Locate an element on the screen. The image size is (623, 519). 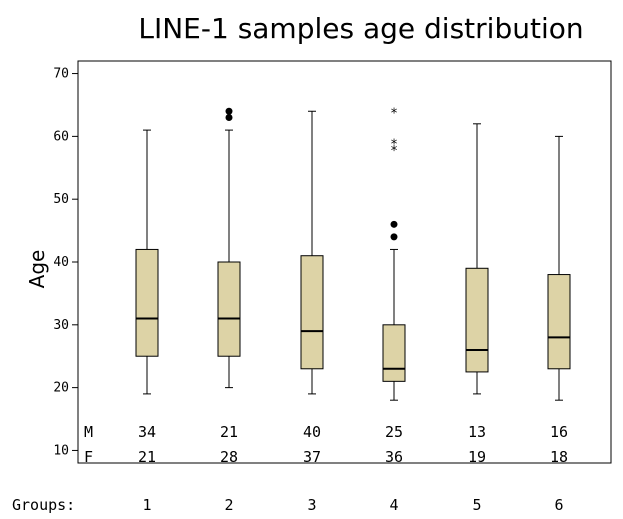
count-value-m: 25 is located at coordinates (394, 432).